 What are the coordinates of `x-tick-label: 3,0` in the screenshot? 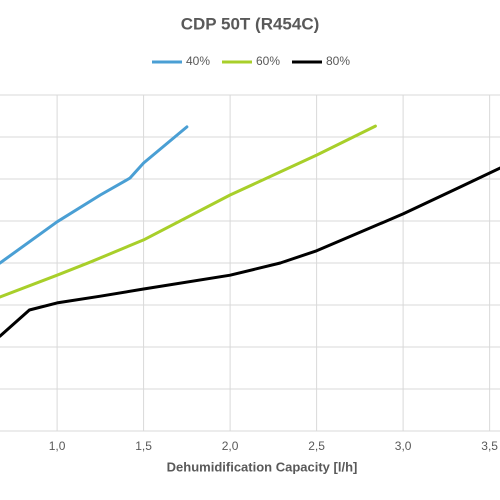 It's located at (403, 446).